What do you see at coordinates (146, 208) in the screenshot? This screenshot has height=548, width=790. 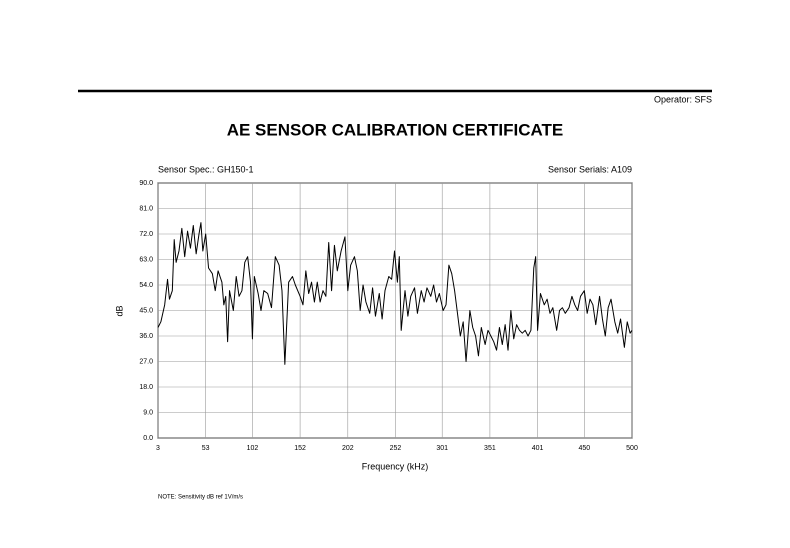 I see `y-tick-label: 81.0` at bounding box center [146, 208].